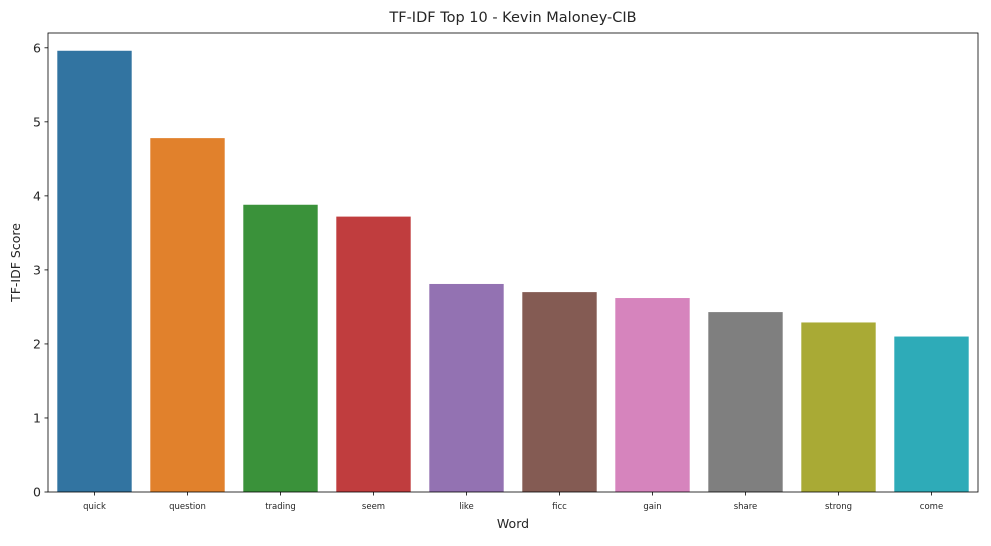 The height and width of the screenshot is (546, 991). Describe the element at coordinates (559, 392) in the screenshot. I see `bar-ficc` at that location.